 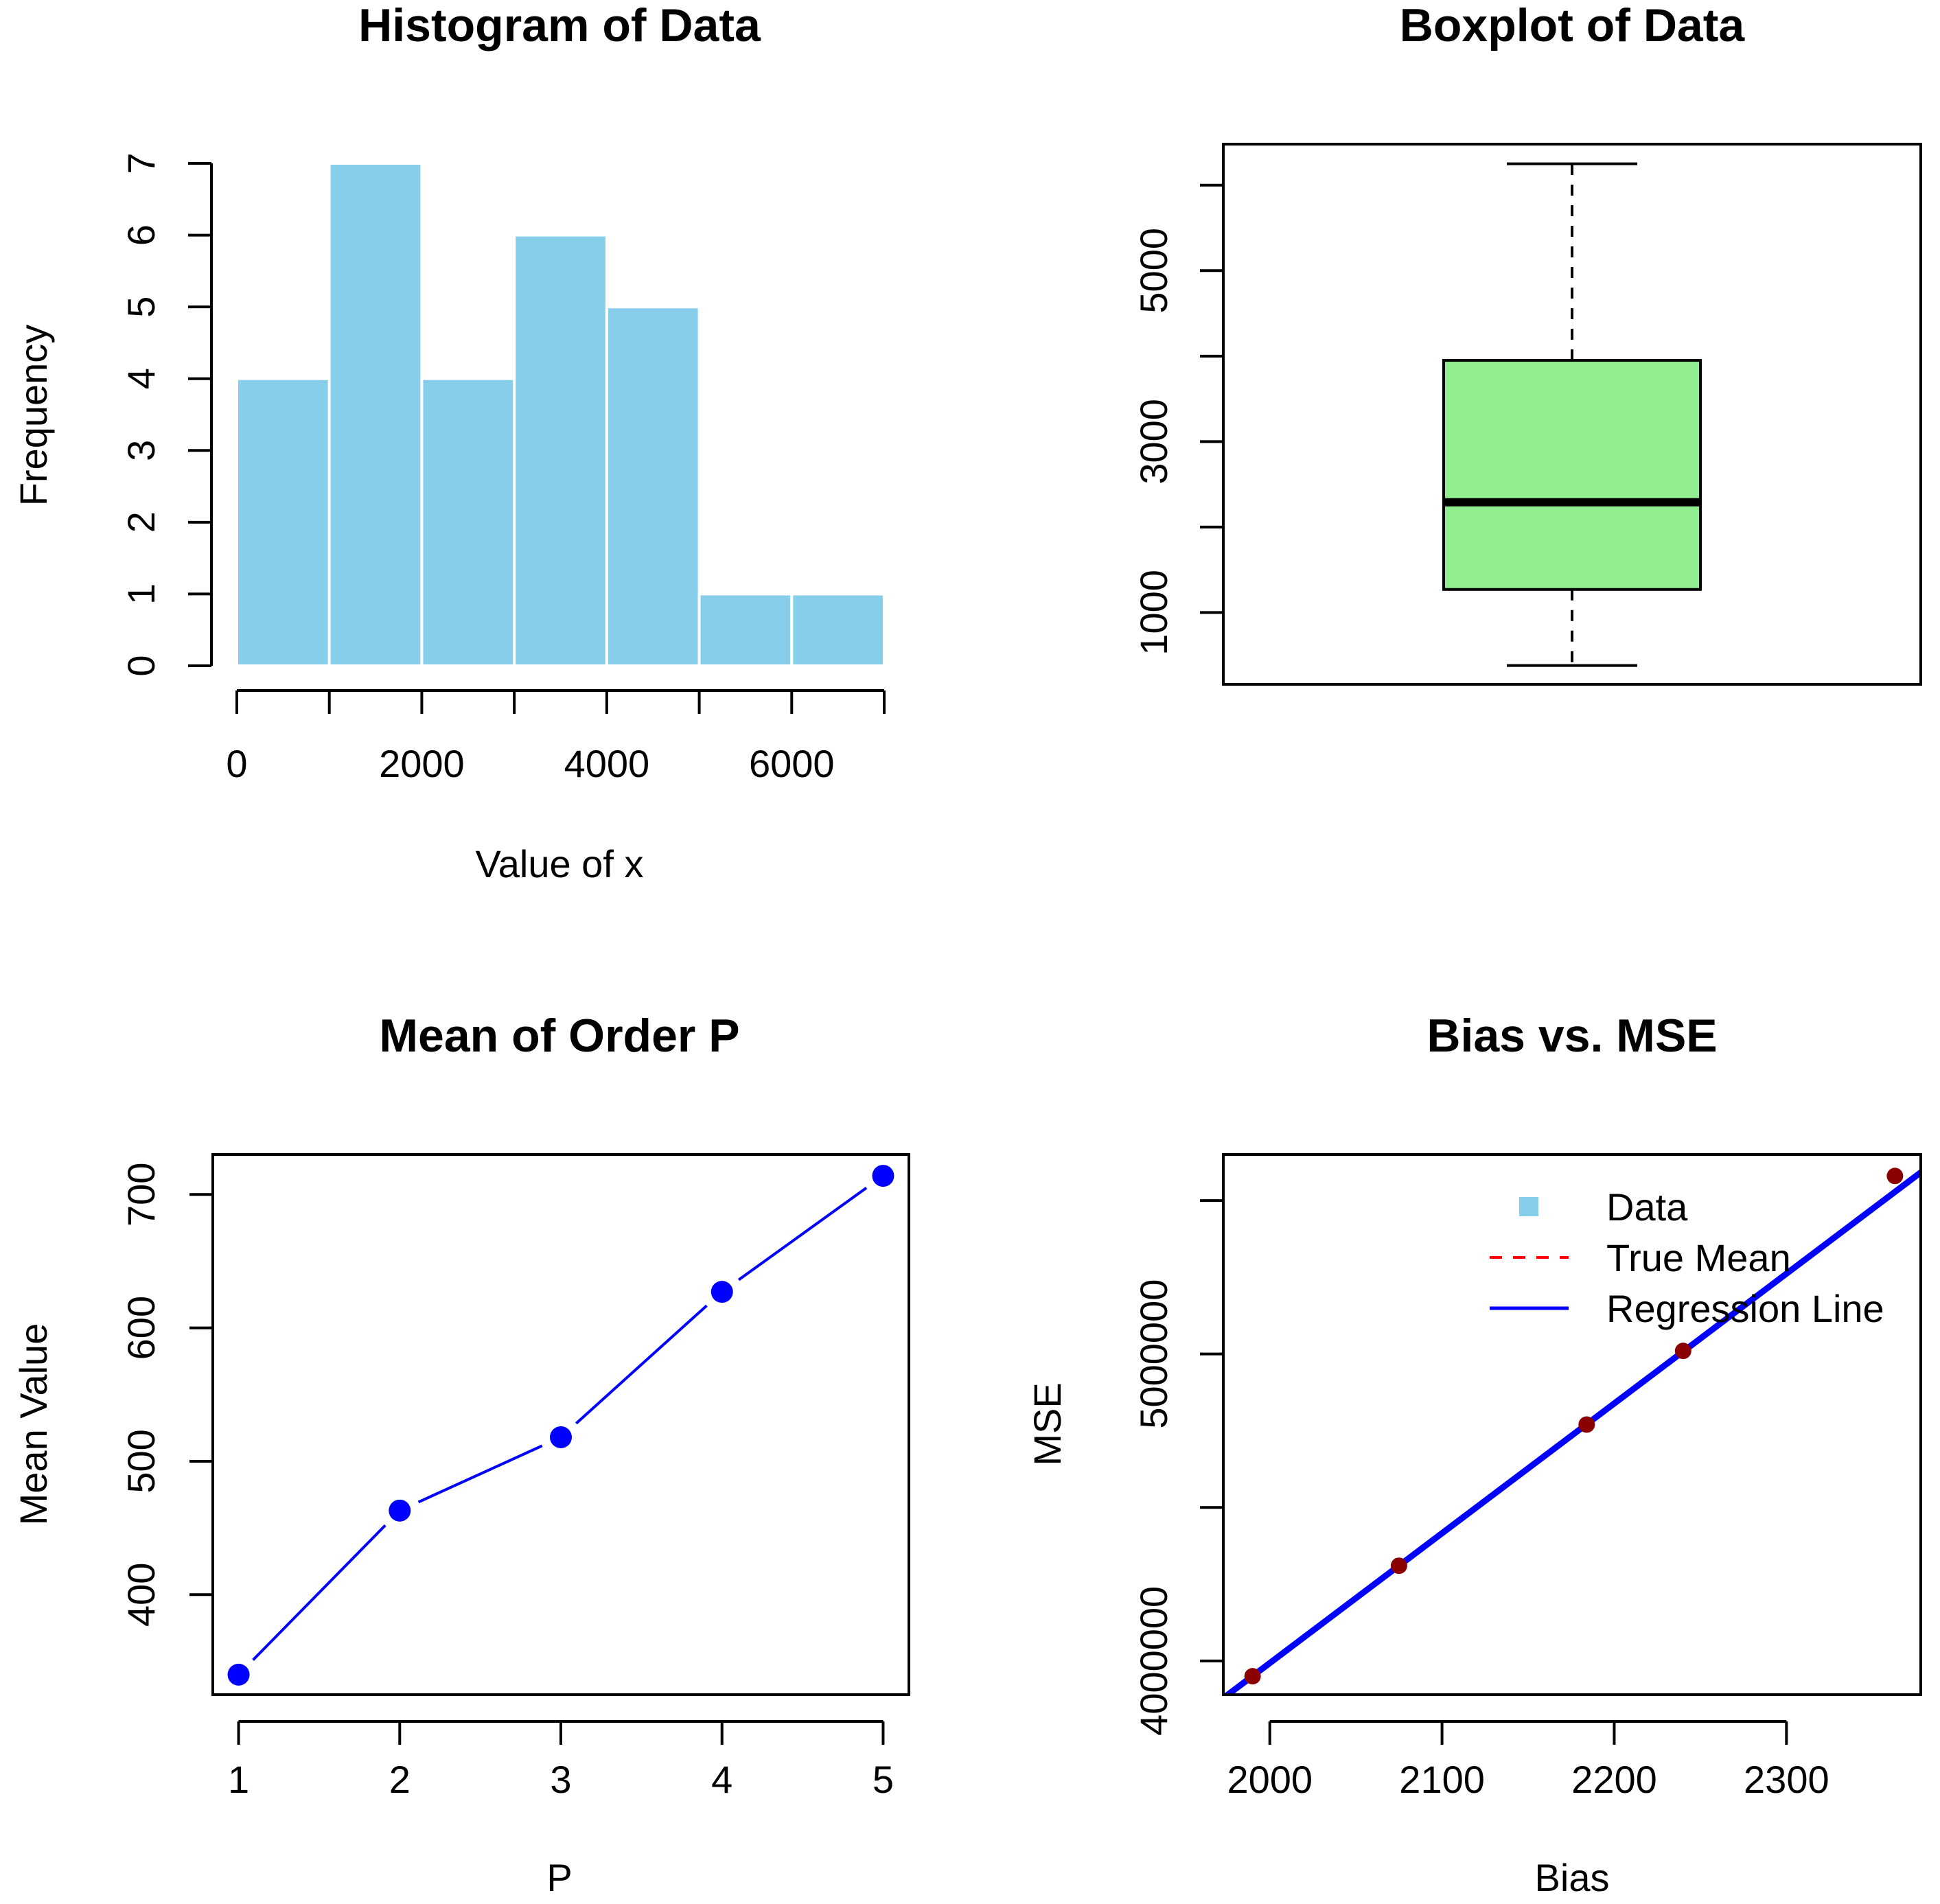 I want to click on mean-order-x-label: P, so click(x=559, y=1877).